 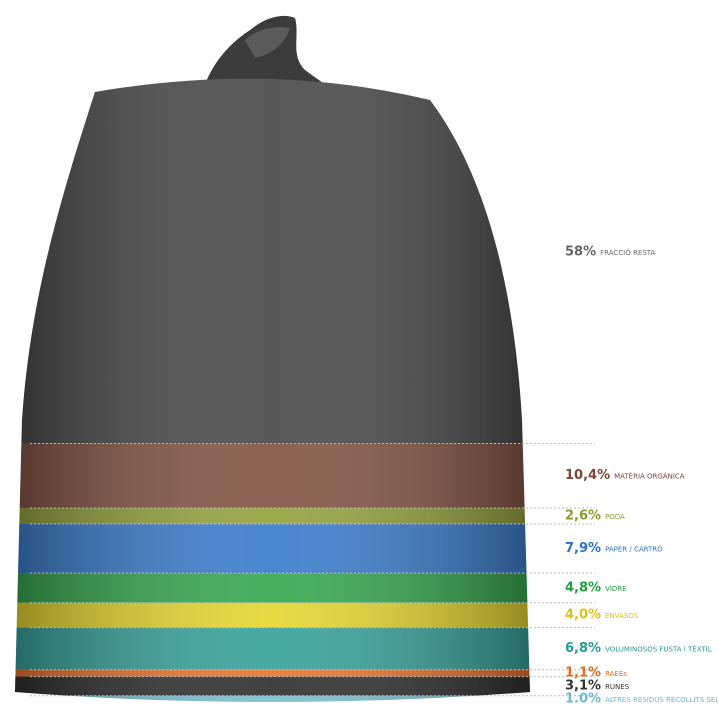 What do you see at coordinates (634, 549) in the screenshot?
I see `category-label: PAPER / CARTRÓ` at bounding box center [634, 549].